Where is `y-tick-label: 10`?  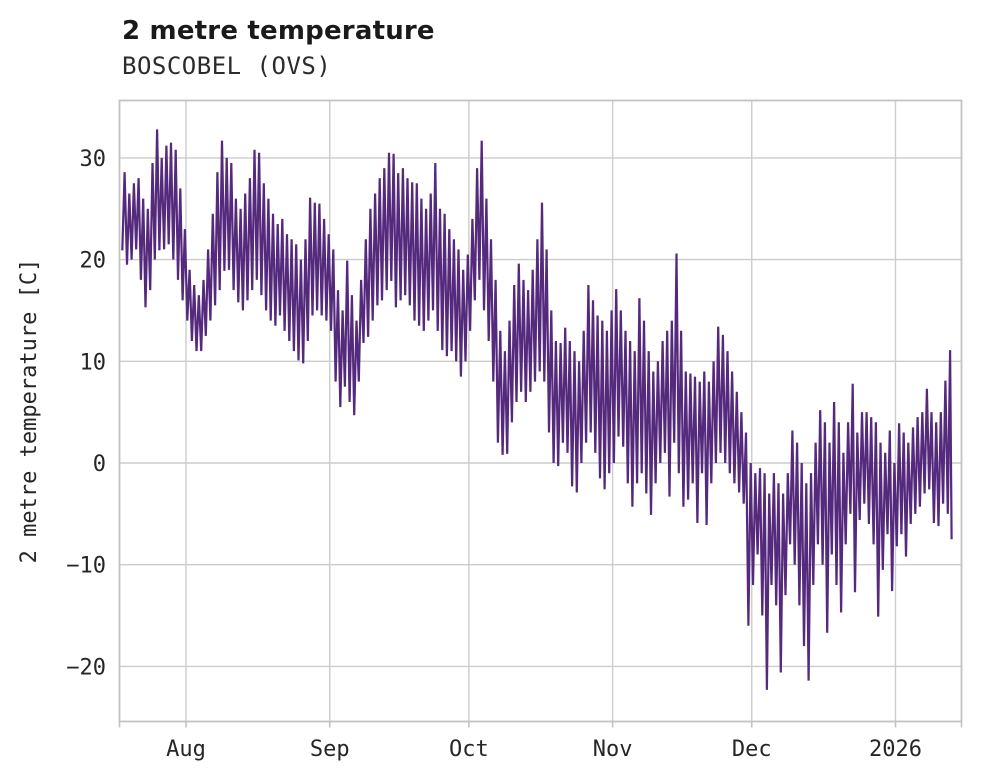 y-tick-label: 10 is located at coordinates (93, 362).